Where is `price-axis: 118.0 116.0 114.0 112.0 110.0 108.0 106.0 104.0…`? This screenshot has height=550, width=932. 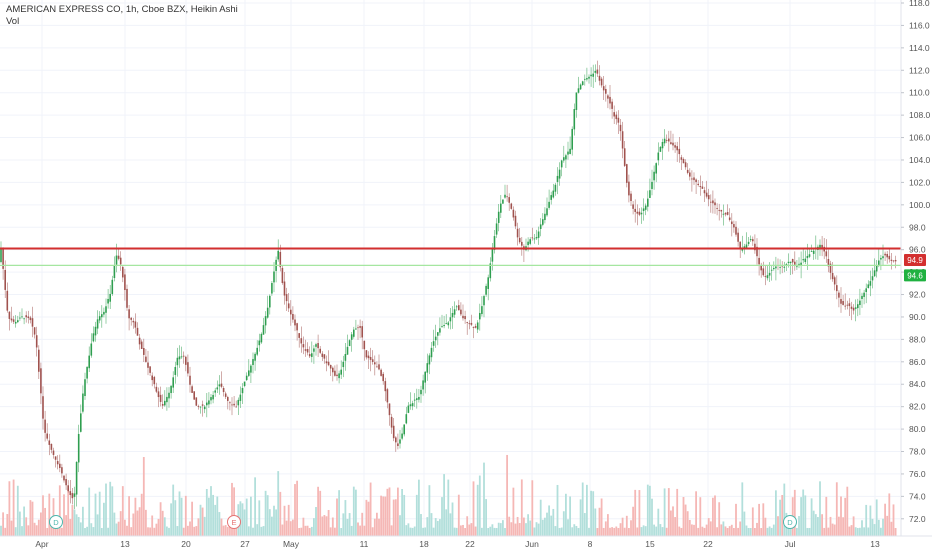
price-axis: 118.0 116.0 114.0 112.0 110.0 108.0 106.0 104.0… is located at coordinates (916, 262).